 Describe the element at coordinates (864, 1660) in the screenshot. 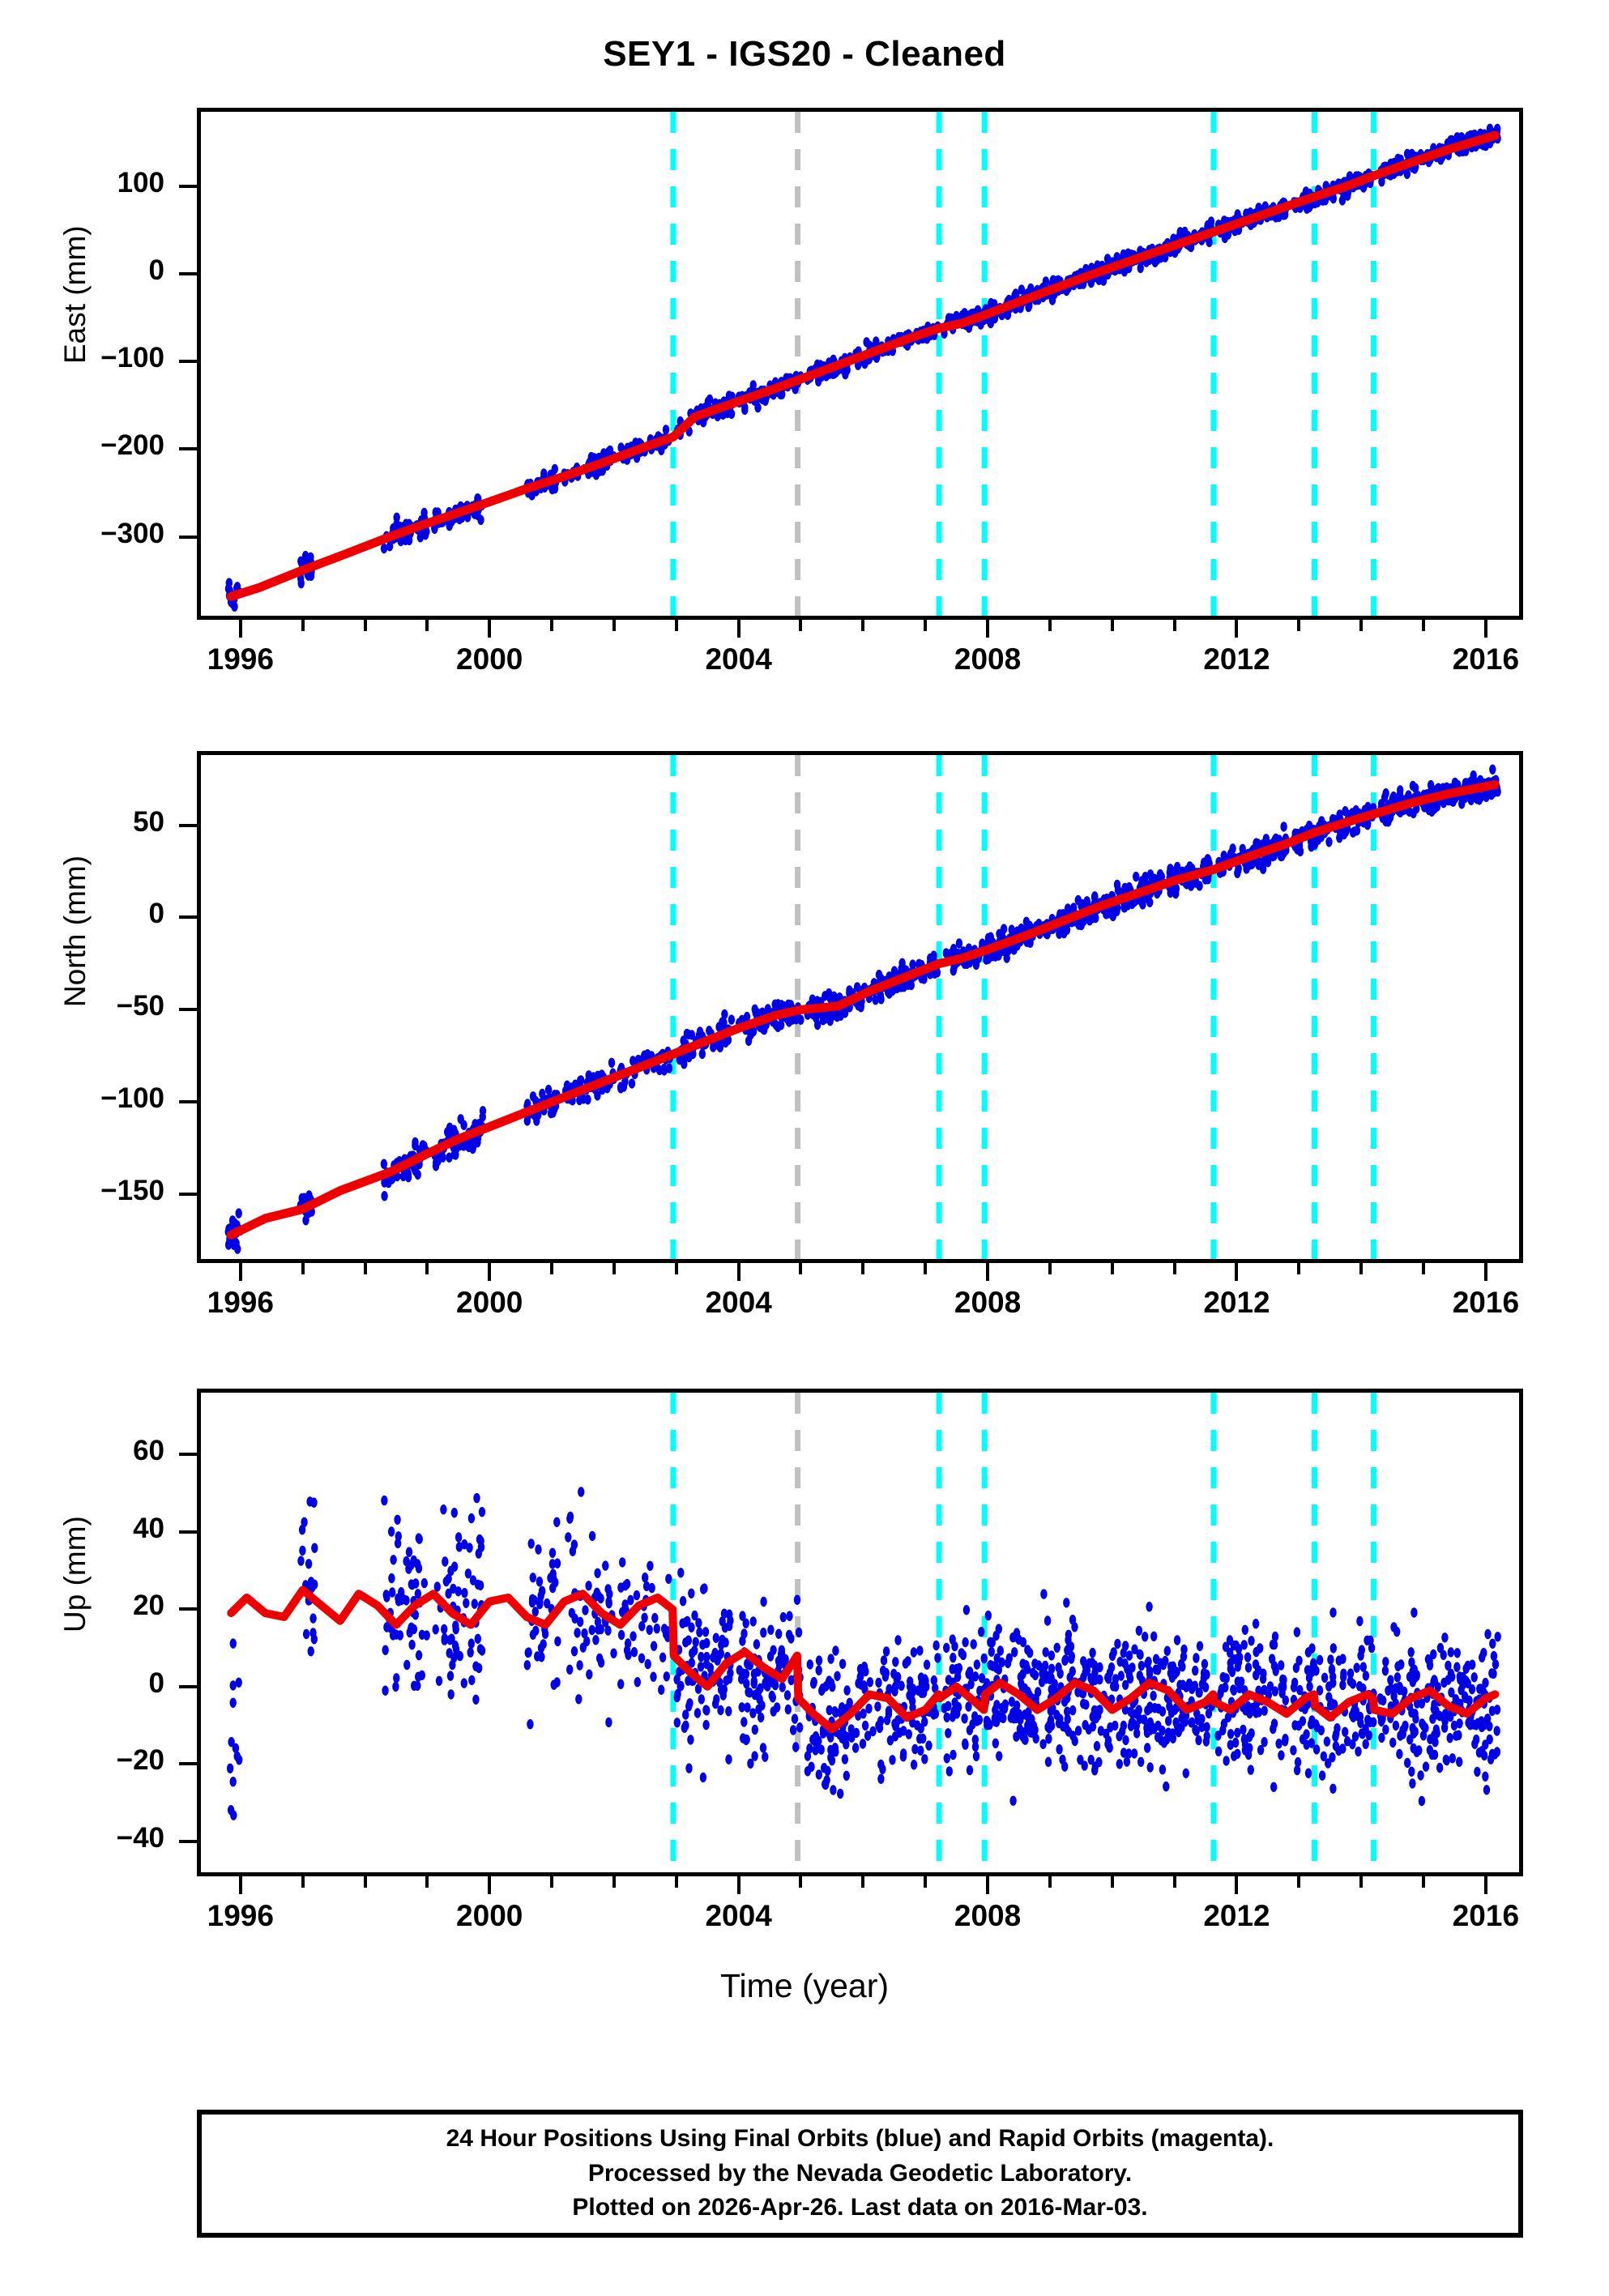

I see `model-fit-line-up` at that location.